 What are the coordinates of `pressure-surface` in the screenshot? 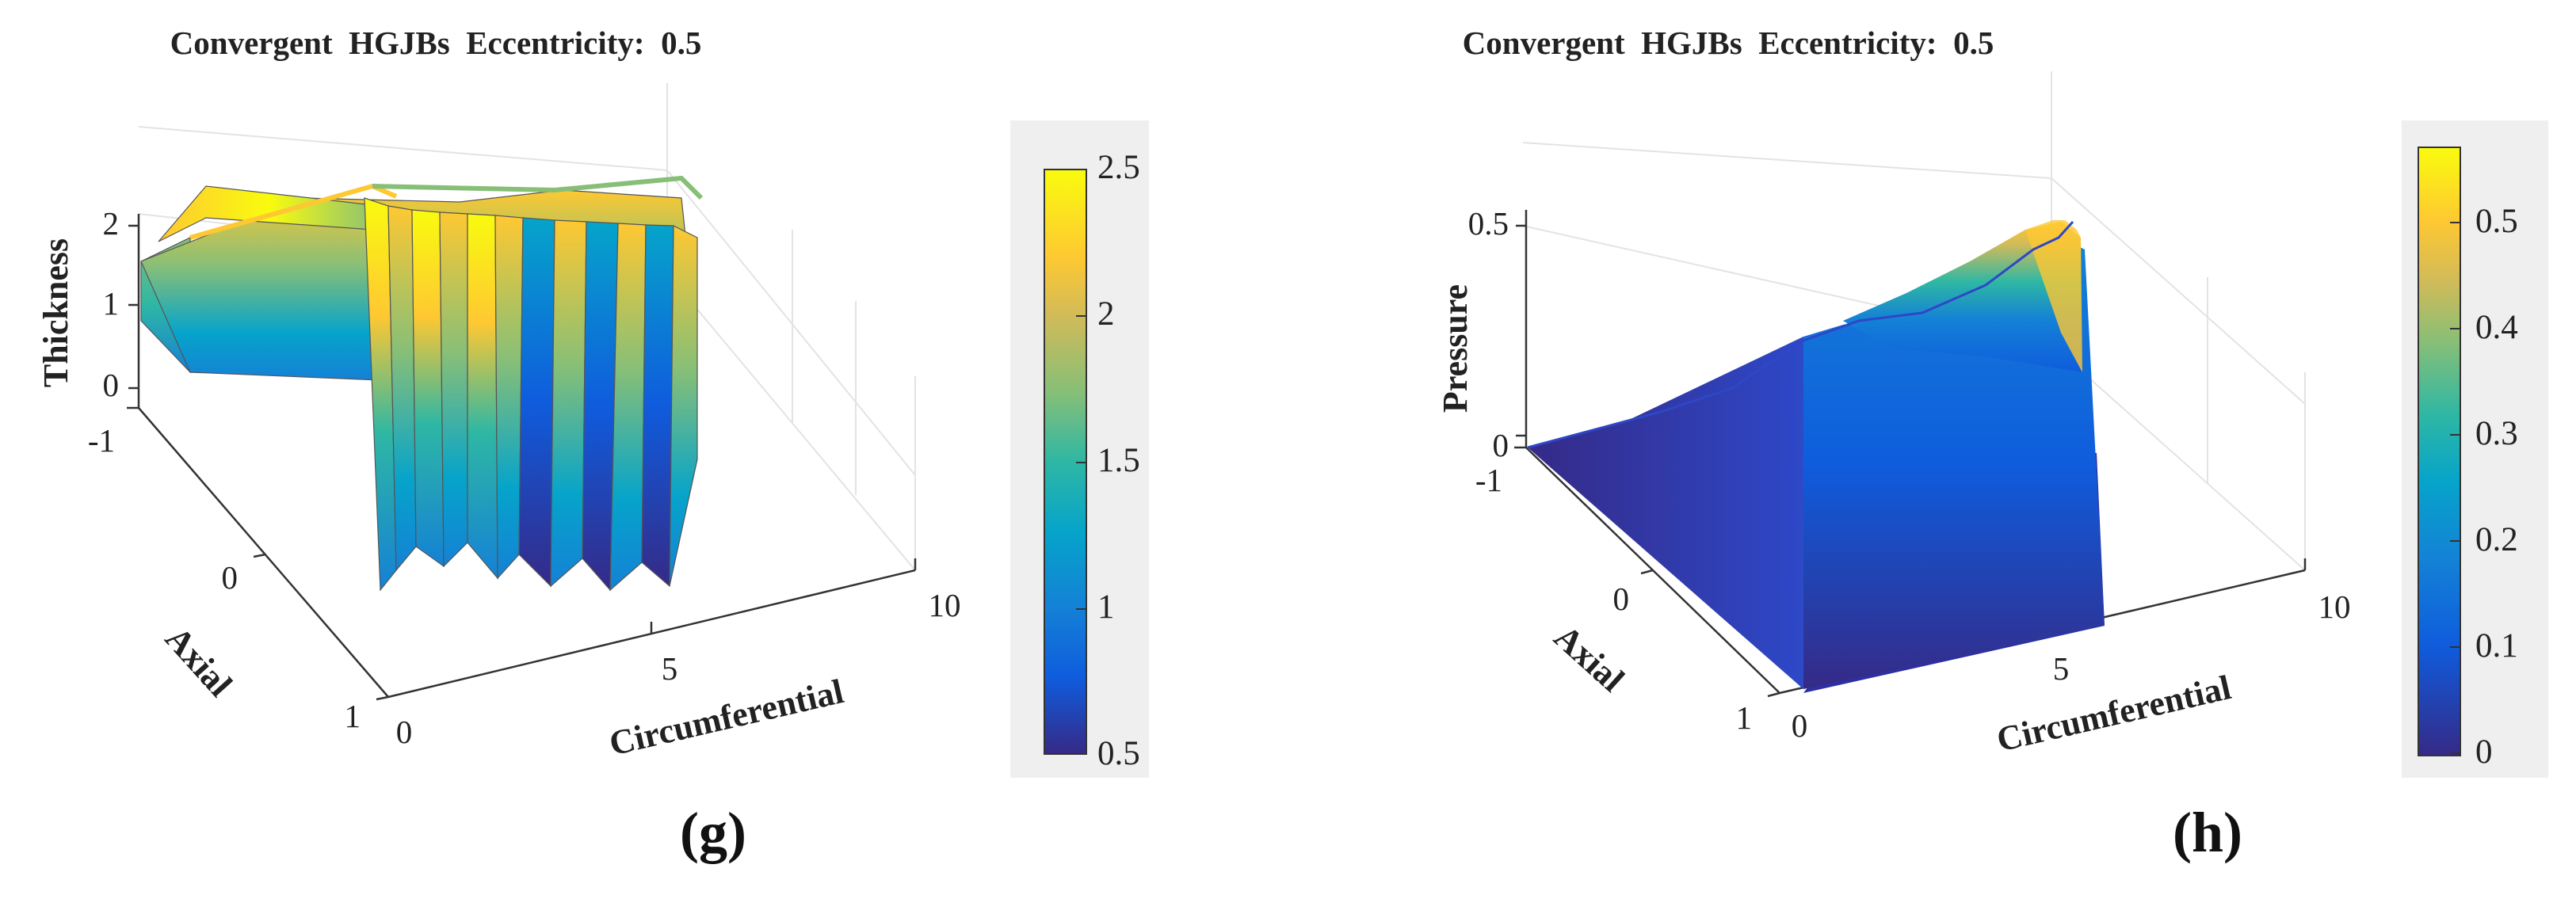 It's located at (1816, 456).